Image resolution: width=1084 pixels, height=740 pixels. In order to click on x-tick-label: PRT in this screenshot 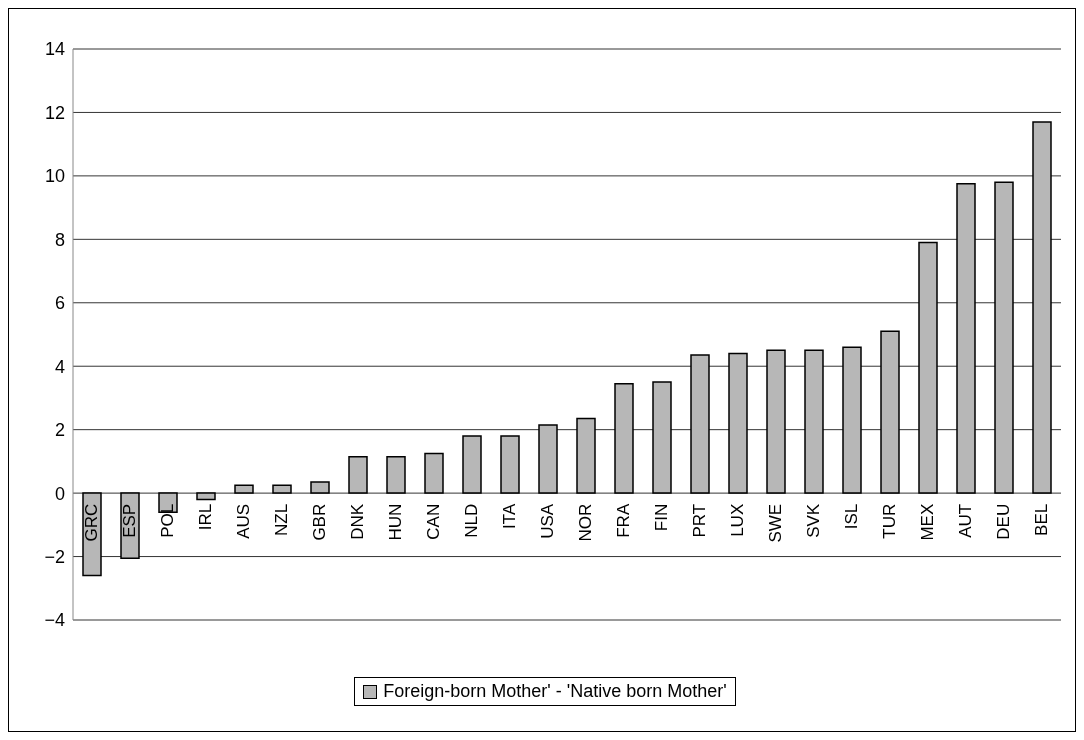, I will do `click(700, 520)`.